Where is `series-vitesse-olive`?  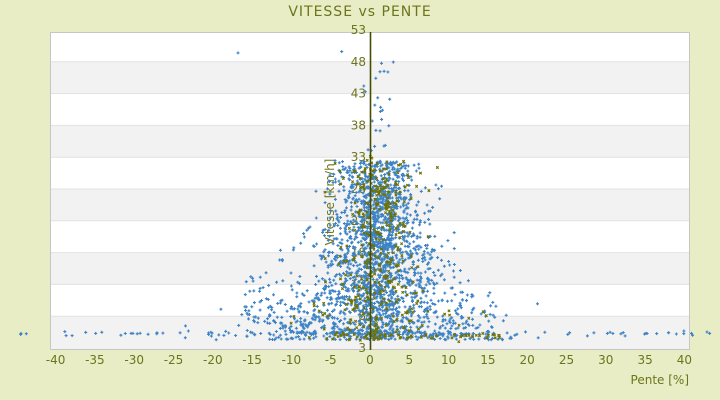 series-vitesse-olive is located at coordinates (395, 249).